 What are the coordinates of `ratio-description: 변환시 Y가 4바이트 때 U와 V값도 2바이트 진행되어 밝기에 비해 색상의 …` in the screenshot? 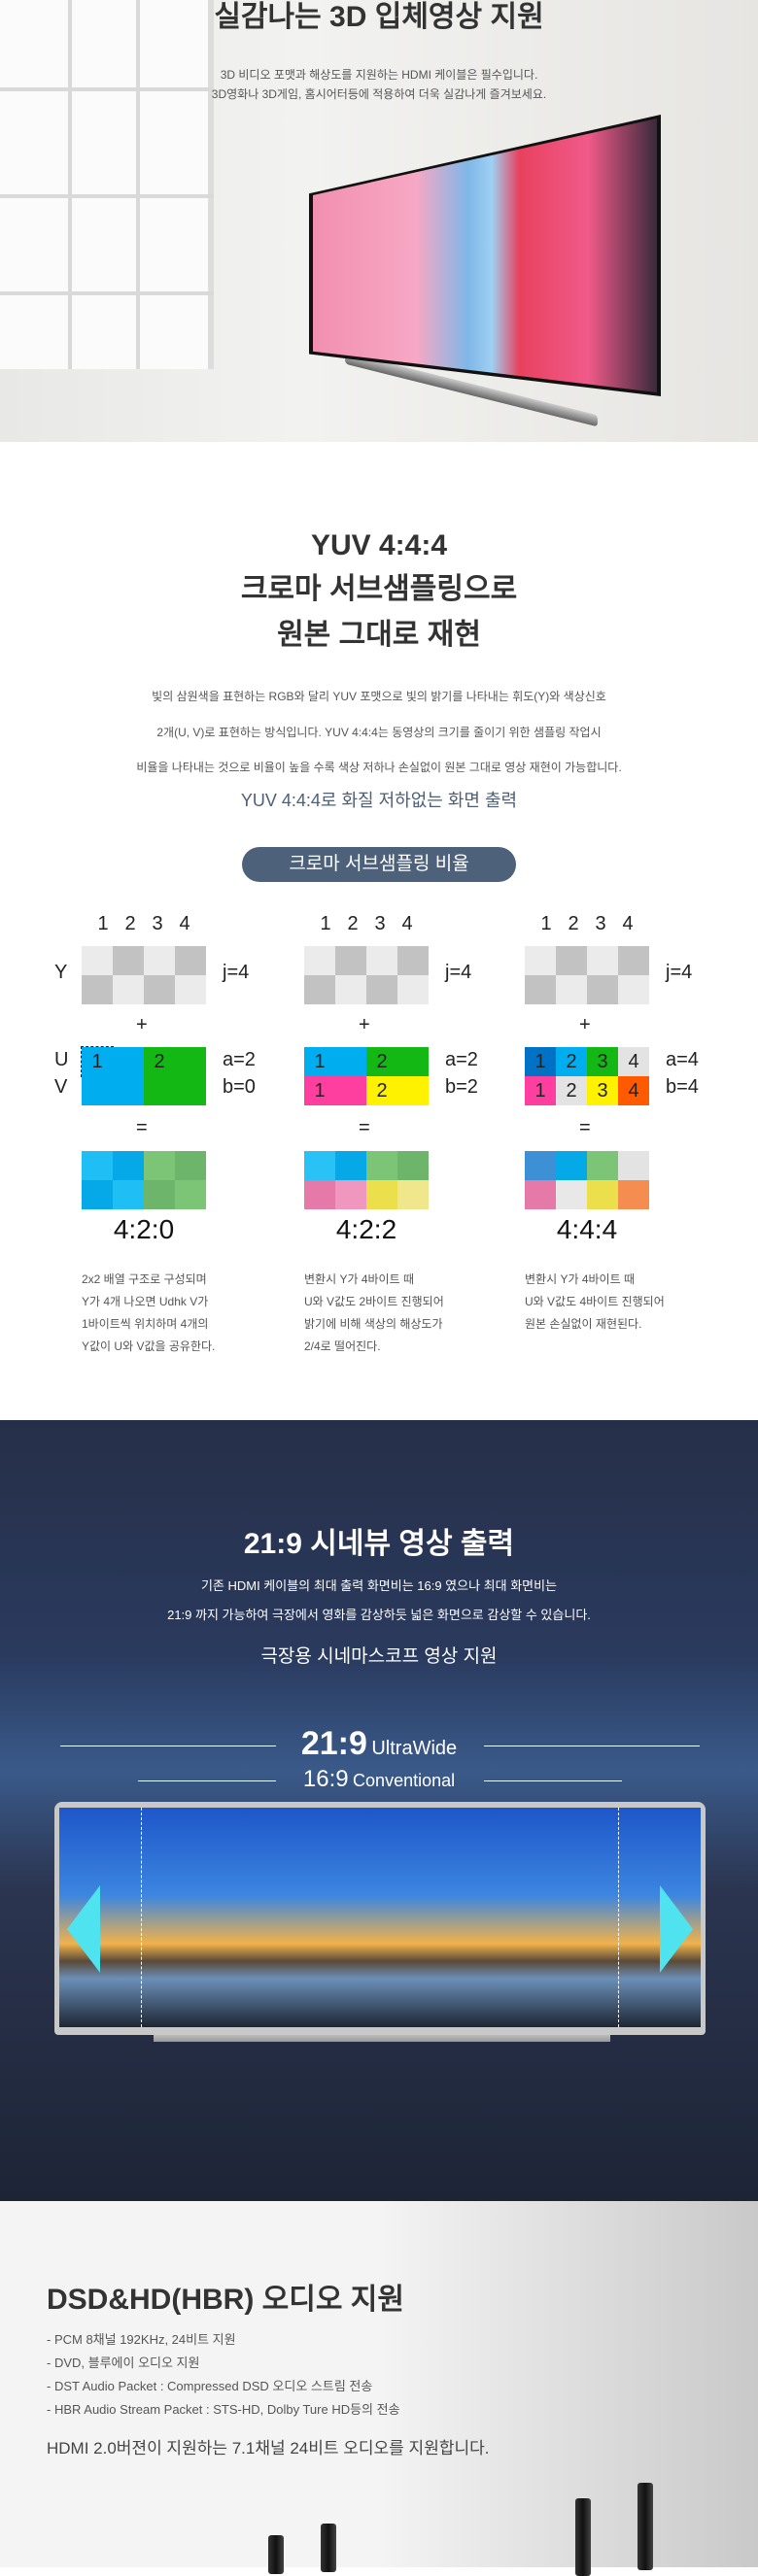 It's located at (382, 1313).